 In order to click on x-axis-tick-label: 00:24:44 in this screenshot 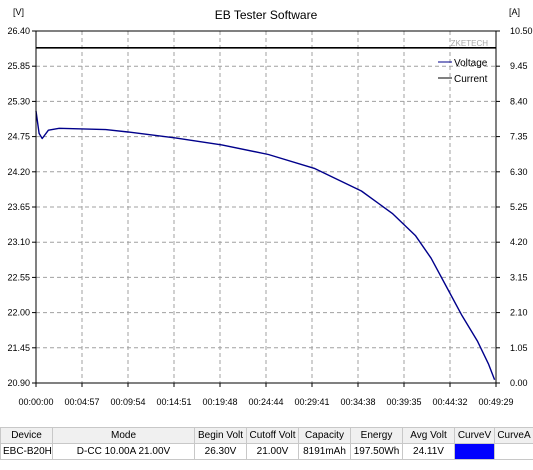, I will do `click(265, 402)`.